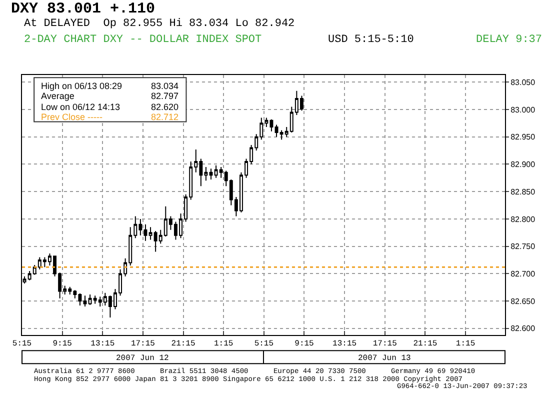 The height and width of the screenshot is (393, 550). What do you see at coordinates (165, 117) in the screenshot?
I see `annotation: 82.712` at bounding box center [165, 117].